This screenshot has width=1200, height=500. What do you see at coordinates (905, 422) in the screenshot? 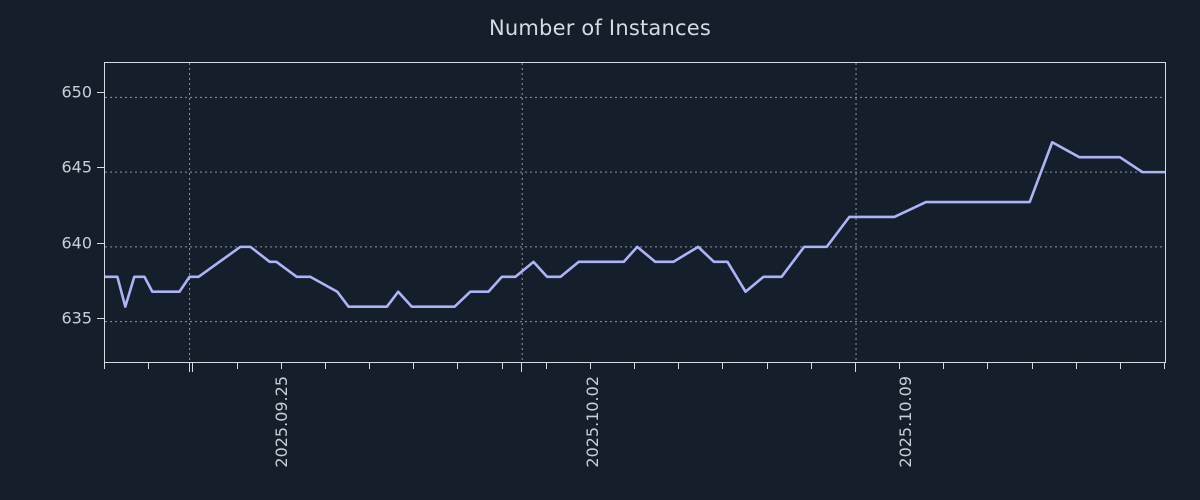
I see `x-tick-label-3: 2025.10.09` at bounding box center [905, 422].